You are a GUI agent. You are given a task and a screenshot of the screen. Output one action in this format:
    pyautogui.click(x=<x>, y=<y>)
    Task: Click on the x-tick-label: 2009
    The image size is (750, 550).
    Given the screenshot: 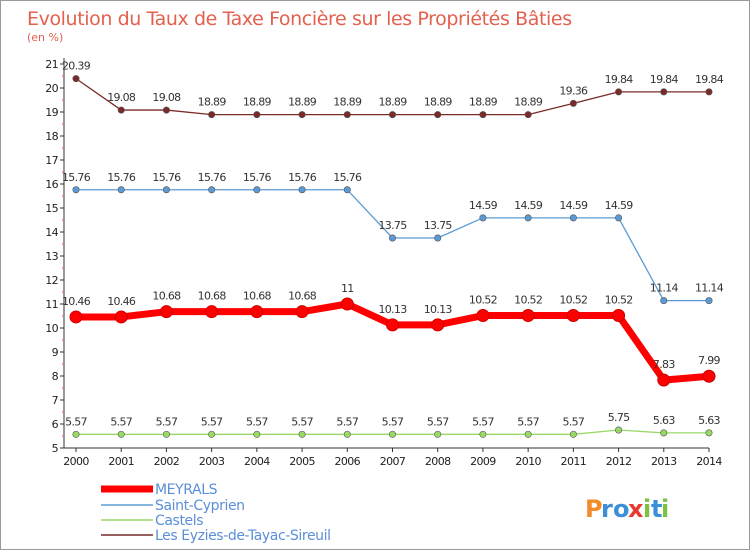 What is the action you would take?
    pyautogui.click(x=483, y=461)
    